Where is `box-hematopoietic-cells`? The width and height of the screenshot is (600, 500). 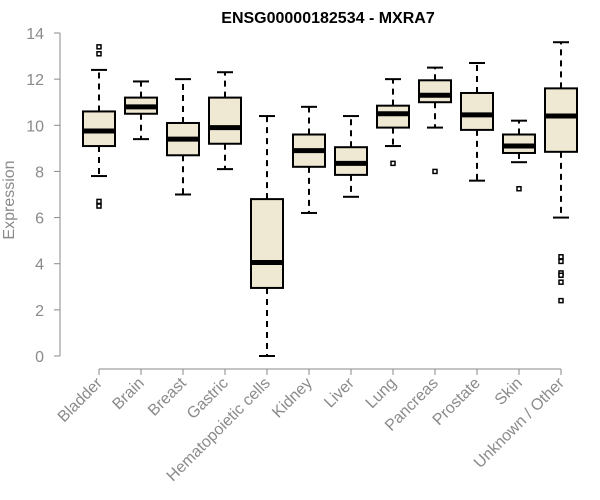
box-hematopoietic-cells is located at coordinates (267, 236).